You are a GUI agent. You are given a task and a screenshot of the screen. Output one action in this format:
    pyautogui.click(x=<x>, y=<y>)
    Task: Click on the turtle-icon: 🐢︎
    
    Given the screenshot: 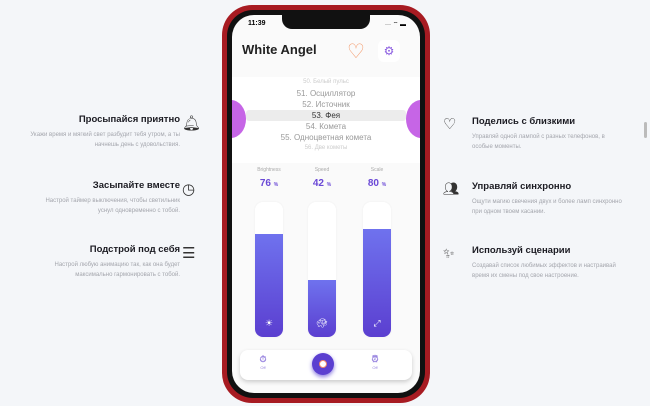 What is the action you would take?
    pyautogui.click(x=322, y=323)
    